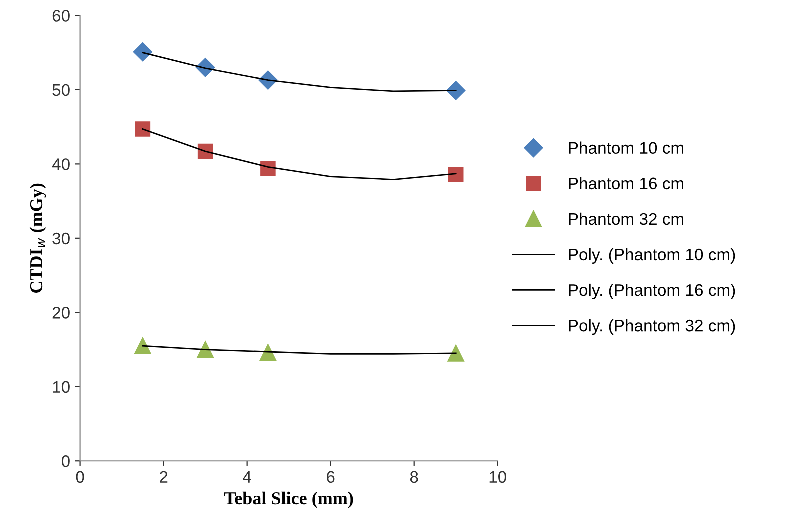 The image size is (803, 524). I want to click on legend-label: Poly. (Phantom 16 cm), so click(652, 292).